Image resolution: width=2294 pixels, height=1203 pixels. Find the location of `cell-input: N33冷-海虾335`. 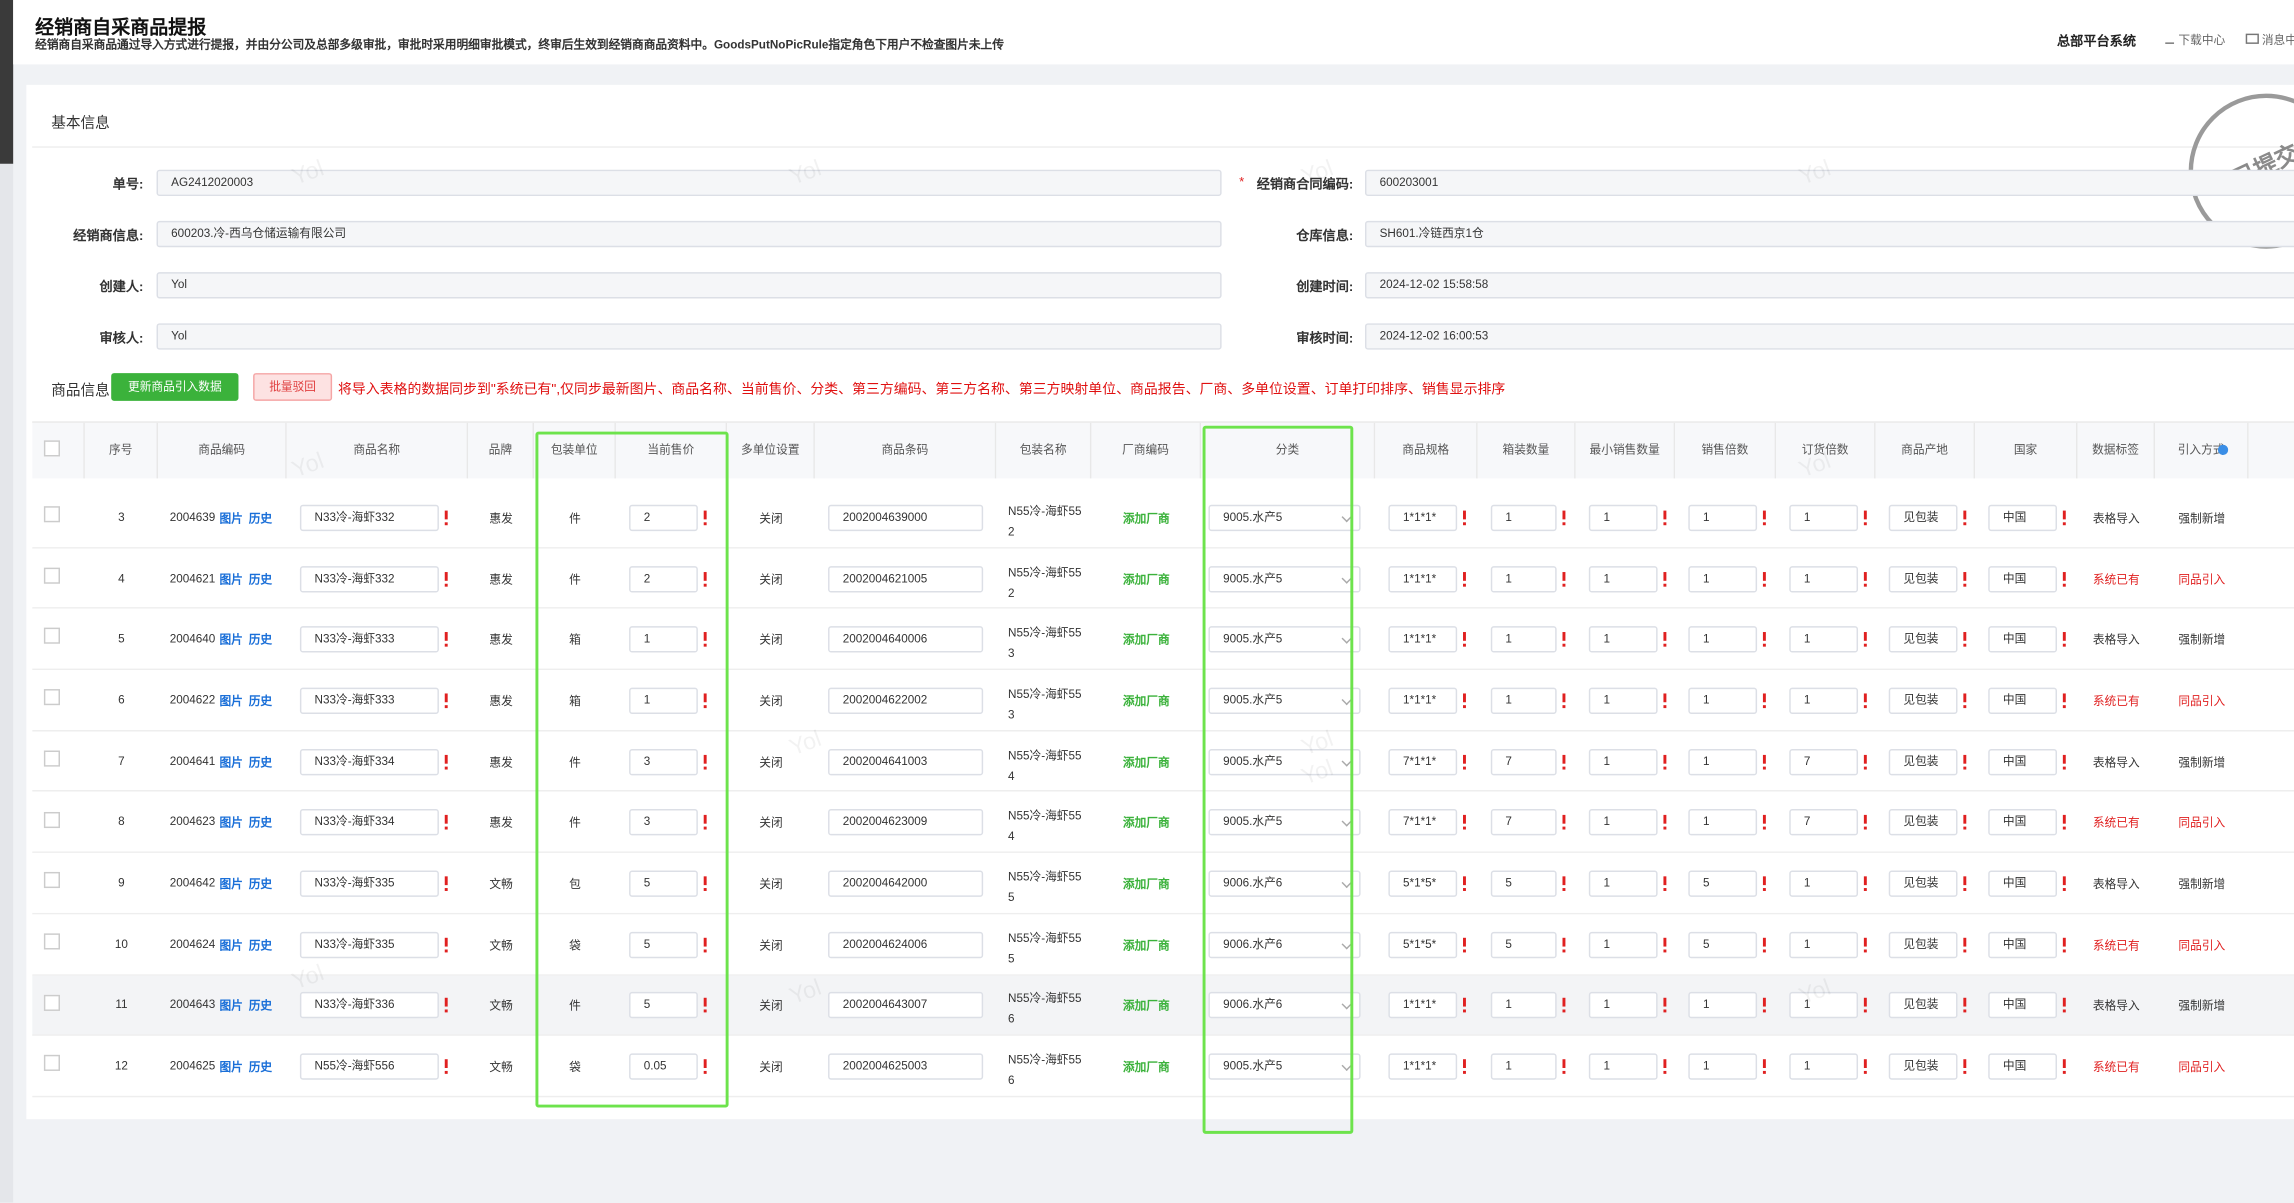

cell-input: N33冷-海虾335 is located at coordinates (369, 944).